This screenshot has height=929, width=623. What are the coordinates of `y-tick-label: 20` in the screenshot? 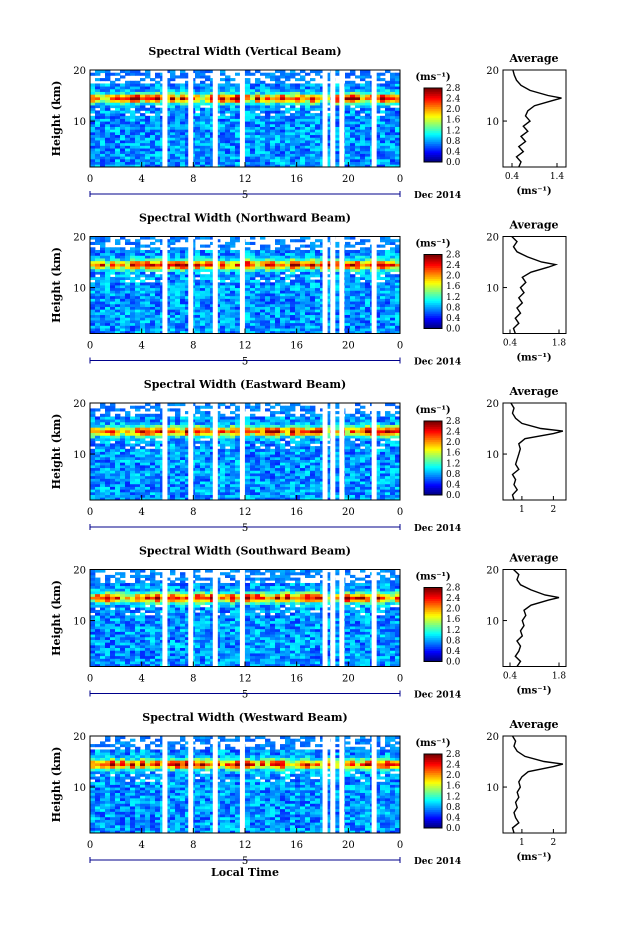 It's located at (79, 71).